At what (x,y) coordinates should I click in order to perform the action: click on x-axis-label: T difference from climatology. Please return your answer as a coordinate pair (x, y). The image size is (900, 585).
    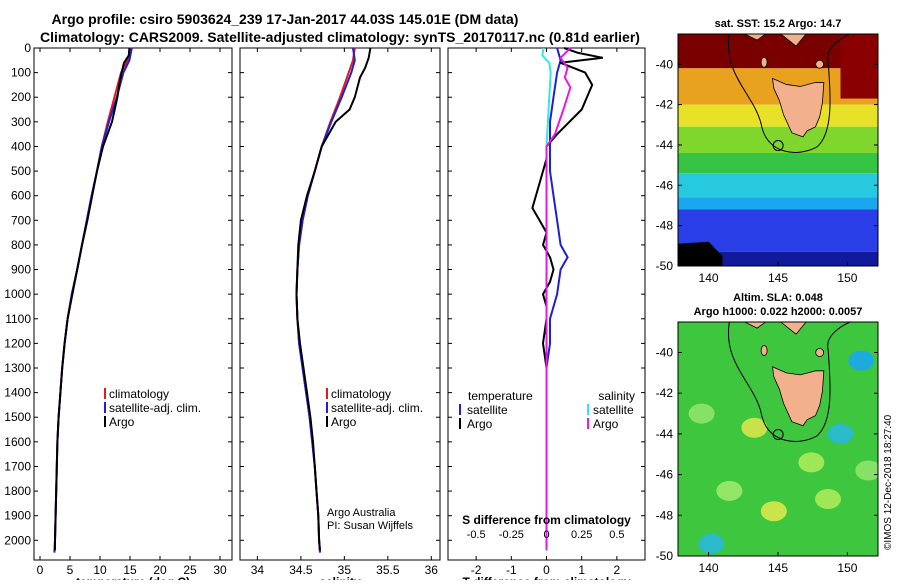
    Looking at the image, I should click on (546, 577).